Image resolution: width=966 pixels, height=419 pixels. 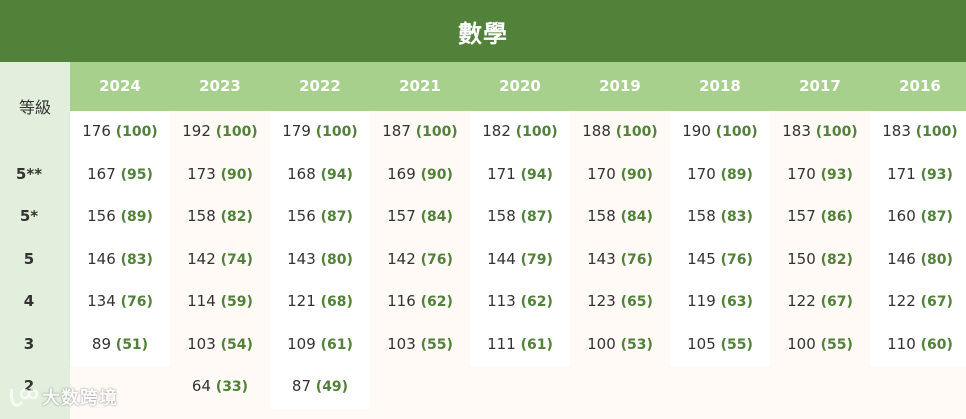 I want to click on score-value: 160, so click(x=901, y=216).